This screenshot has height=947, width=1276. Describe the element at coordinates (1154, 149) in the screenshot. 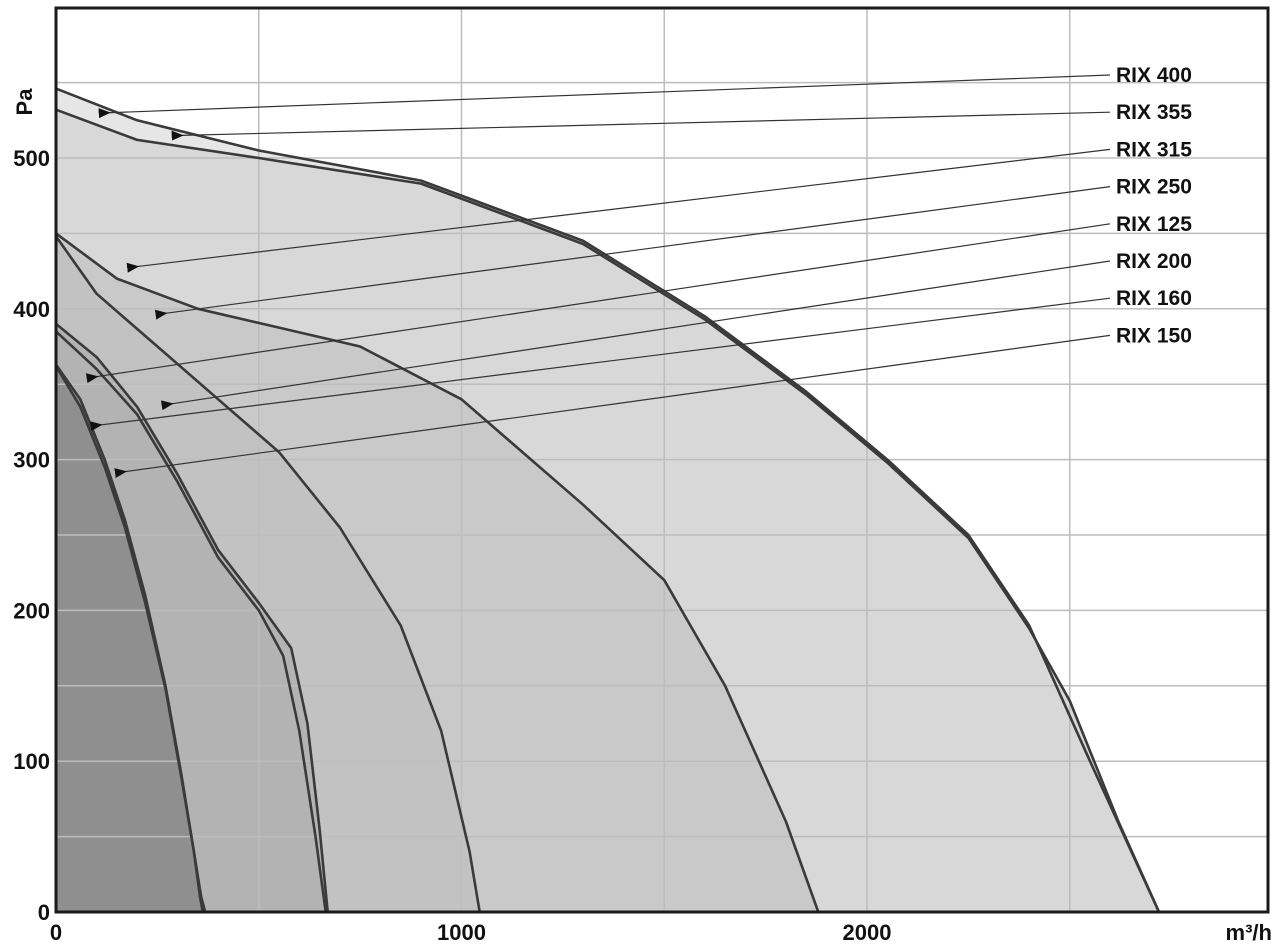

I see `series-label-rix-315: RIX 315` at that location.